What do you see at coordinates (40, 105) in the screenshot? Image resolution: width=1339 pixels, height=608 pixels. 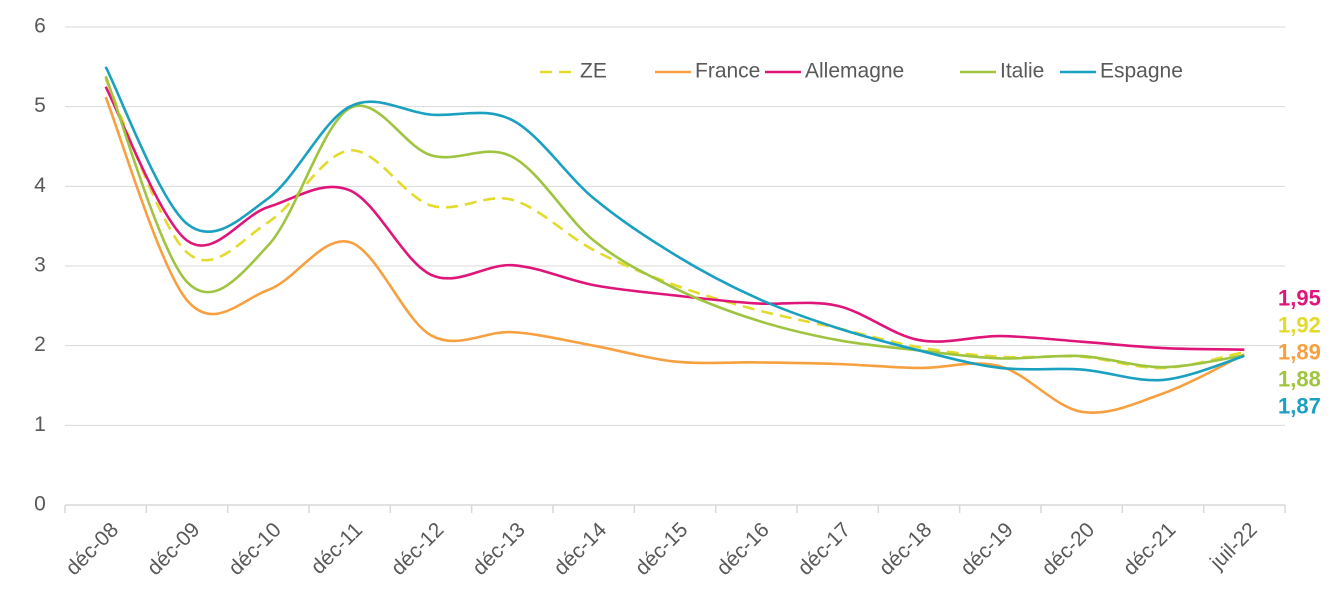 I see `y-tick-label: 5` at bounding box center [40, 105].